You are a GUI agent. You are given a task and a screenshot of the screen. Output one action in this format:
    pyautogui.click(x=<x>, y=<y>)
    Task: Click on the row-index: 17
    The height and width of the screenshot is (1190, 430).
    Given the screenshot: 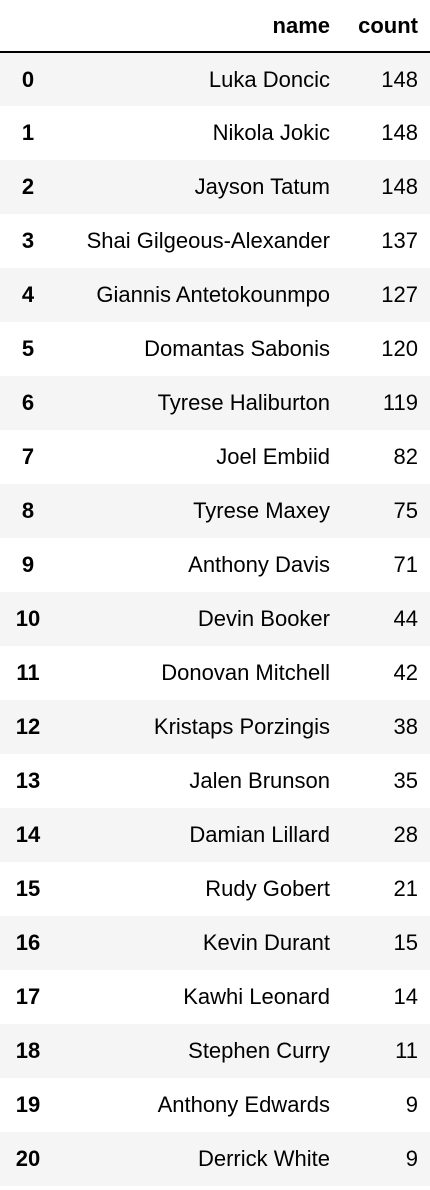 What is the action you would take?
    pyautogui.click(x=28, y=996)
    